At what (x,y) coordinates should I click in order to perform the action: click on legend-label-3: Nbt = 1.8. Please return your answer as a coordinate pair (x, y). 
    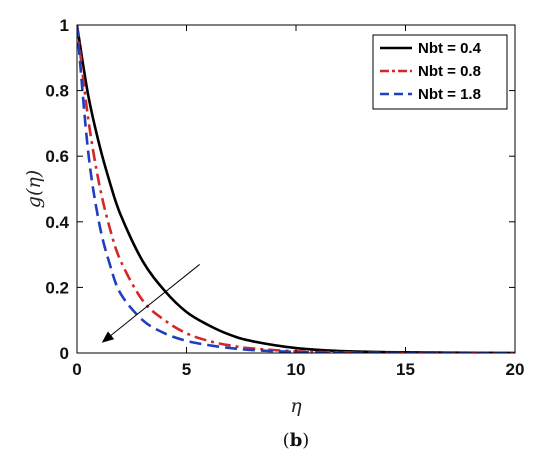
    Looking at the image, I should click on (449, 94).